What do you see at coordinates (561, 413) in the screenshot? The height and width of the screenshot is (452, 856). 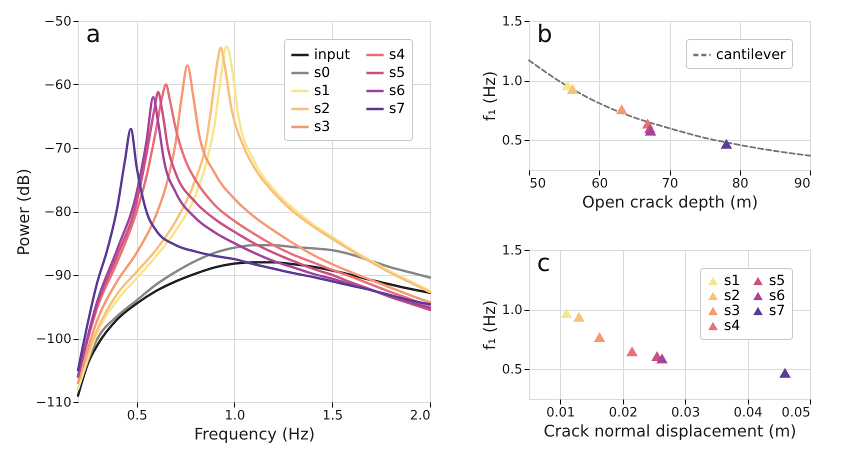 I see `x-tick-label: 0.01` at bounding box center [561, 413].